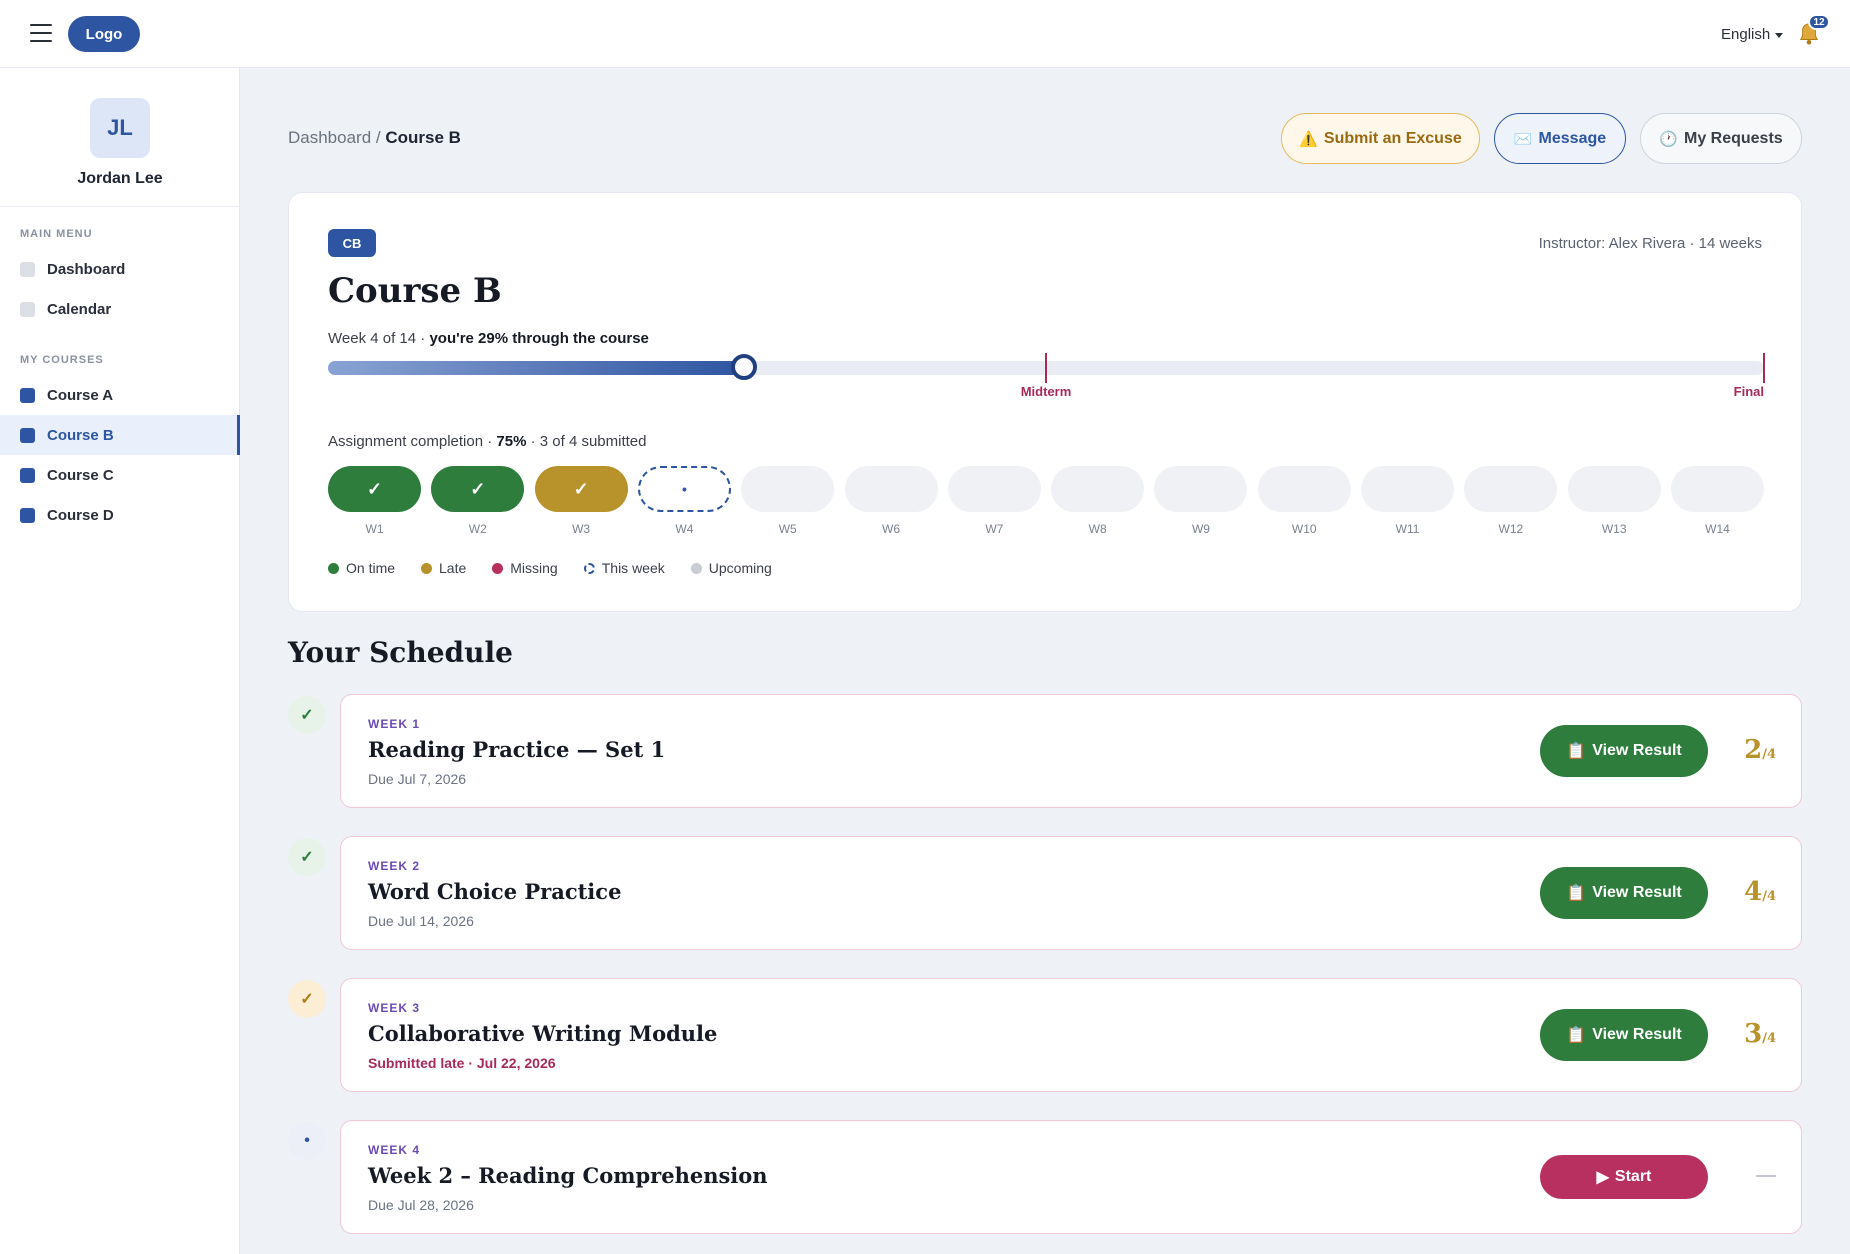  Describe the element at coordinates (1650, 243) in the screenshot. I see `instructor-info: Instructor: Alex Rivera · 14 weeks` at that location.